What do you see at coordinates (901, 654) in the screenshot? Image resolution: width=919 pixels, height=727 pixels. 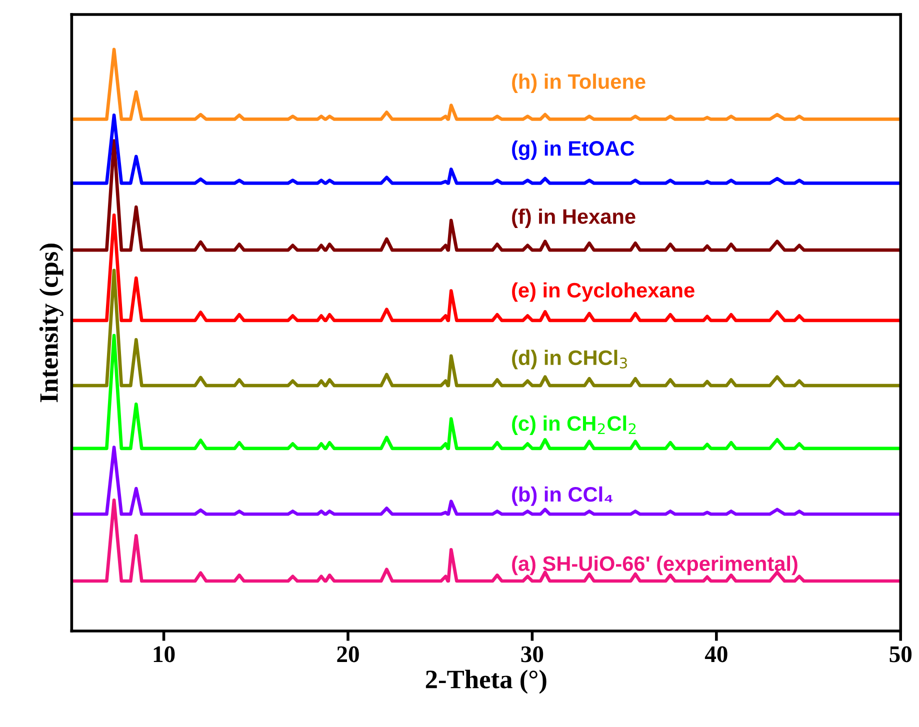 I see `x-tick-label: 50` at bounding box center [901, 654].